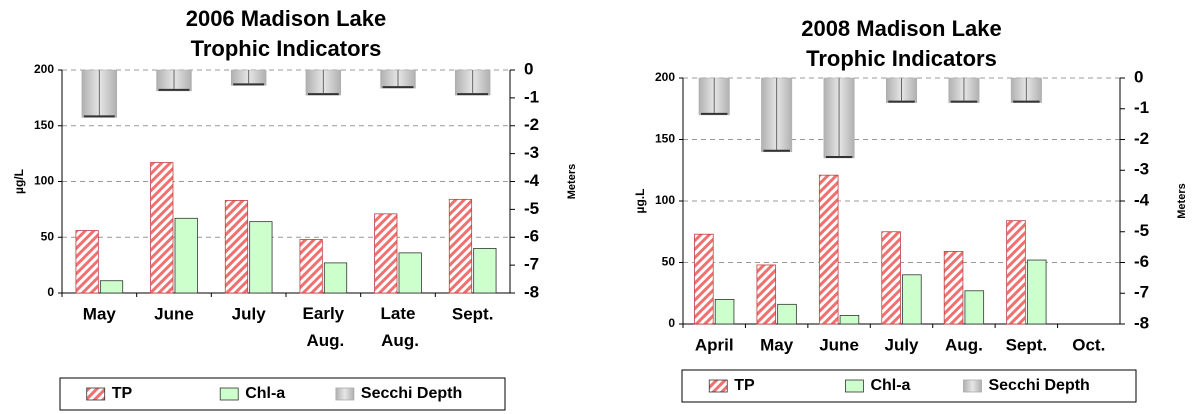 The width and height of the screenshot is (1200, 414). What do you see at coordinates (398, 327) in the screenshot?
I see `x-tick-label: Late Aug.` at bounding box center [398, 327].